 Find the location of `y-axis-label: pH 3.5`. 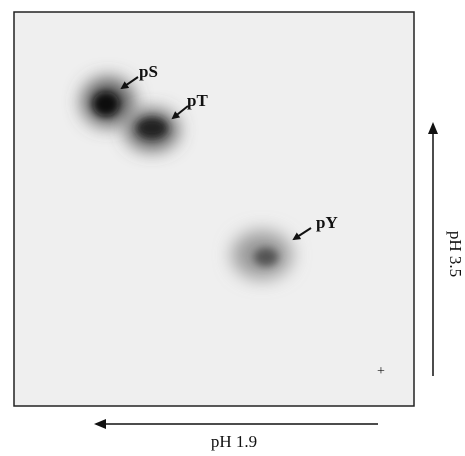

y-axis-label: pH 3.5 is located at coordinates (455, 254).